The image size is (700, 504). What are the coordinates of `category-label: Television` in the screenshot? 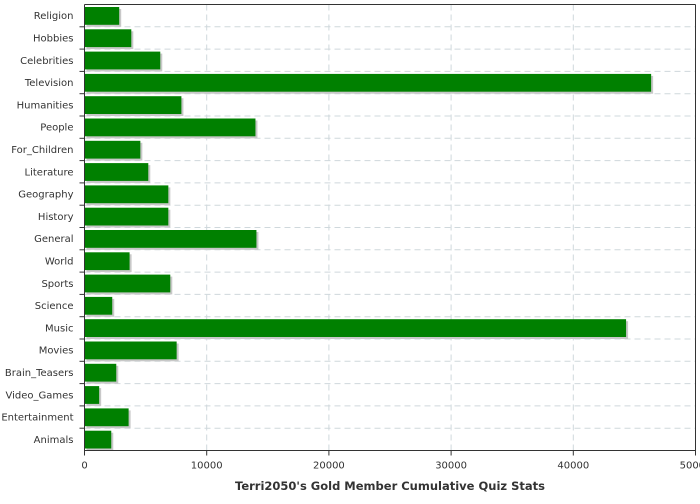 It's located at (49, 83).